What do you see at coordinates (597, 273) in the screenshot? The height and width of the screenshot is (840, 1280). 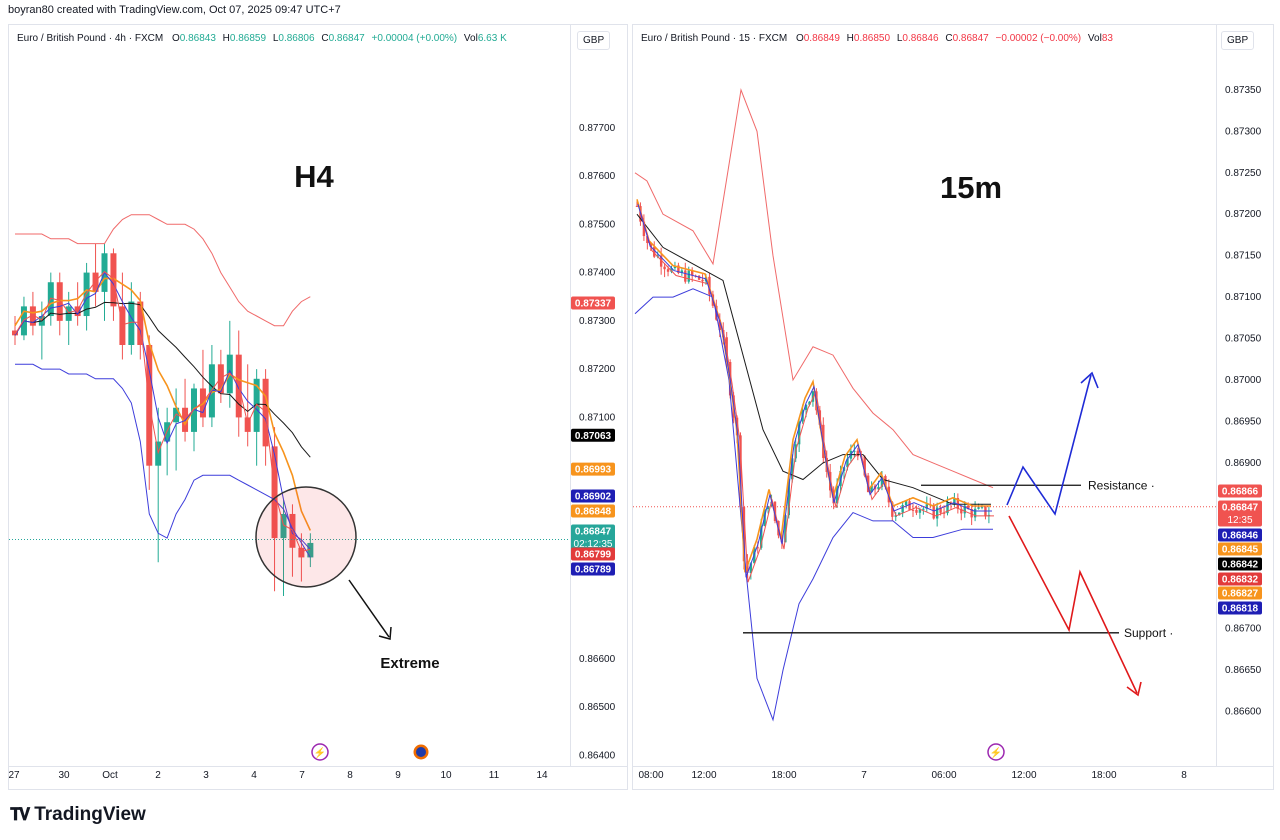 I see `h4-y-tick: 0.87400` at bounding box center [597, 273].